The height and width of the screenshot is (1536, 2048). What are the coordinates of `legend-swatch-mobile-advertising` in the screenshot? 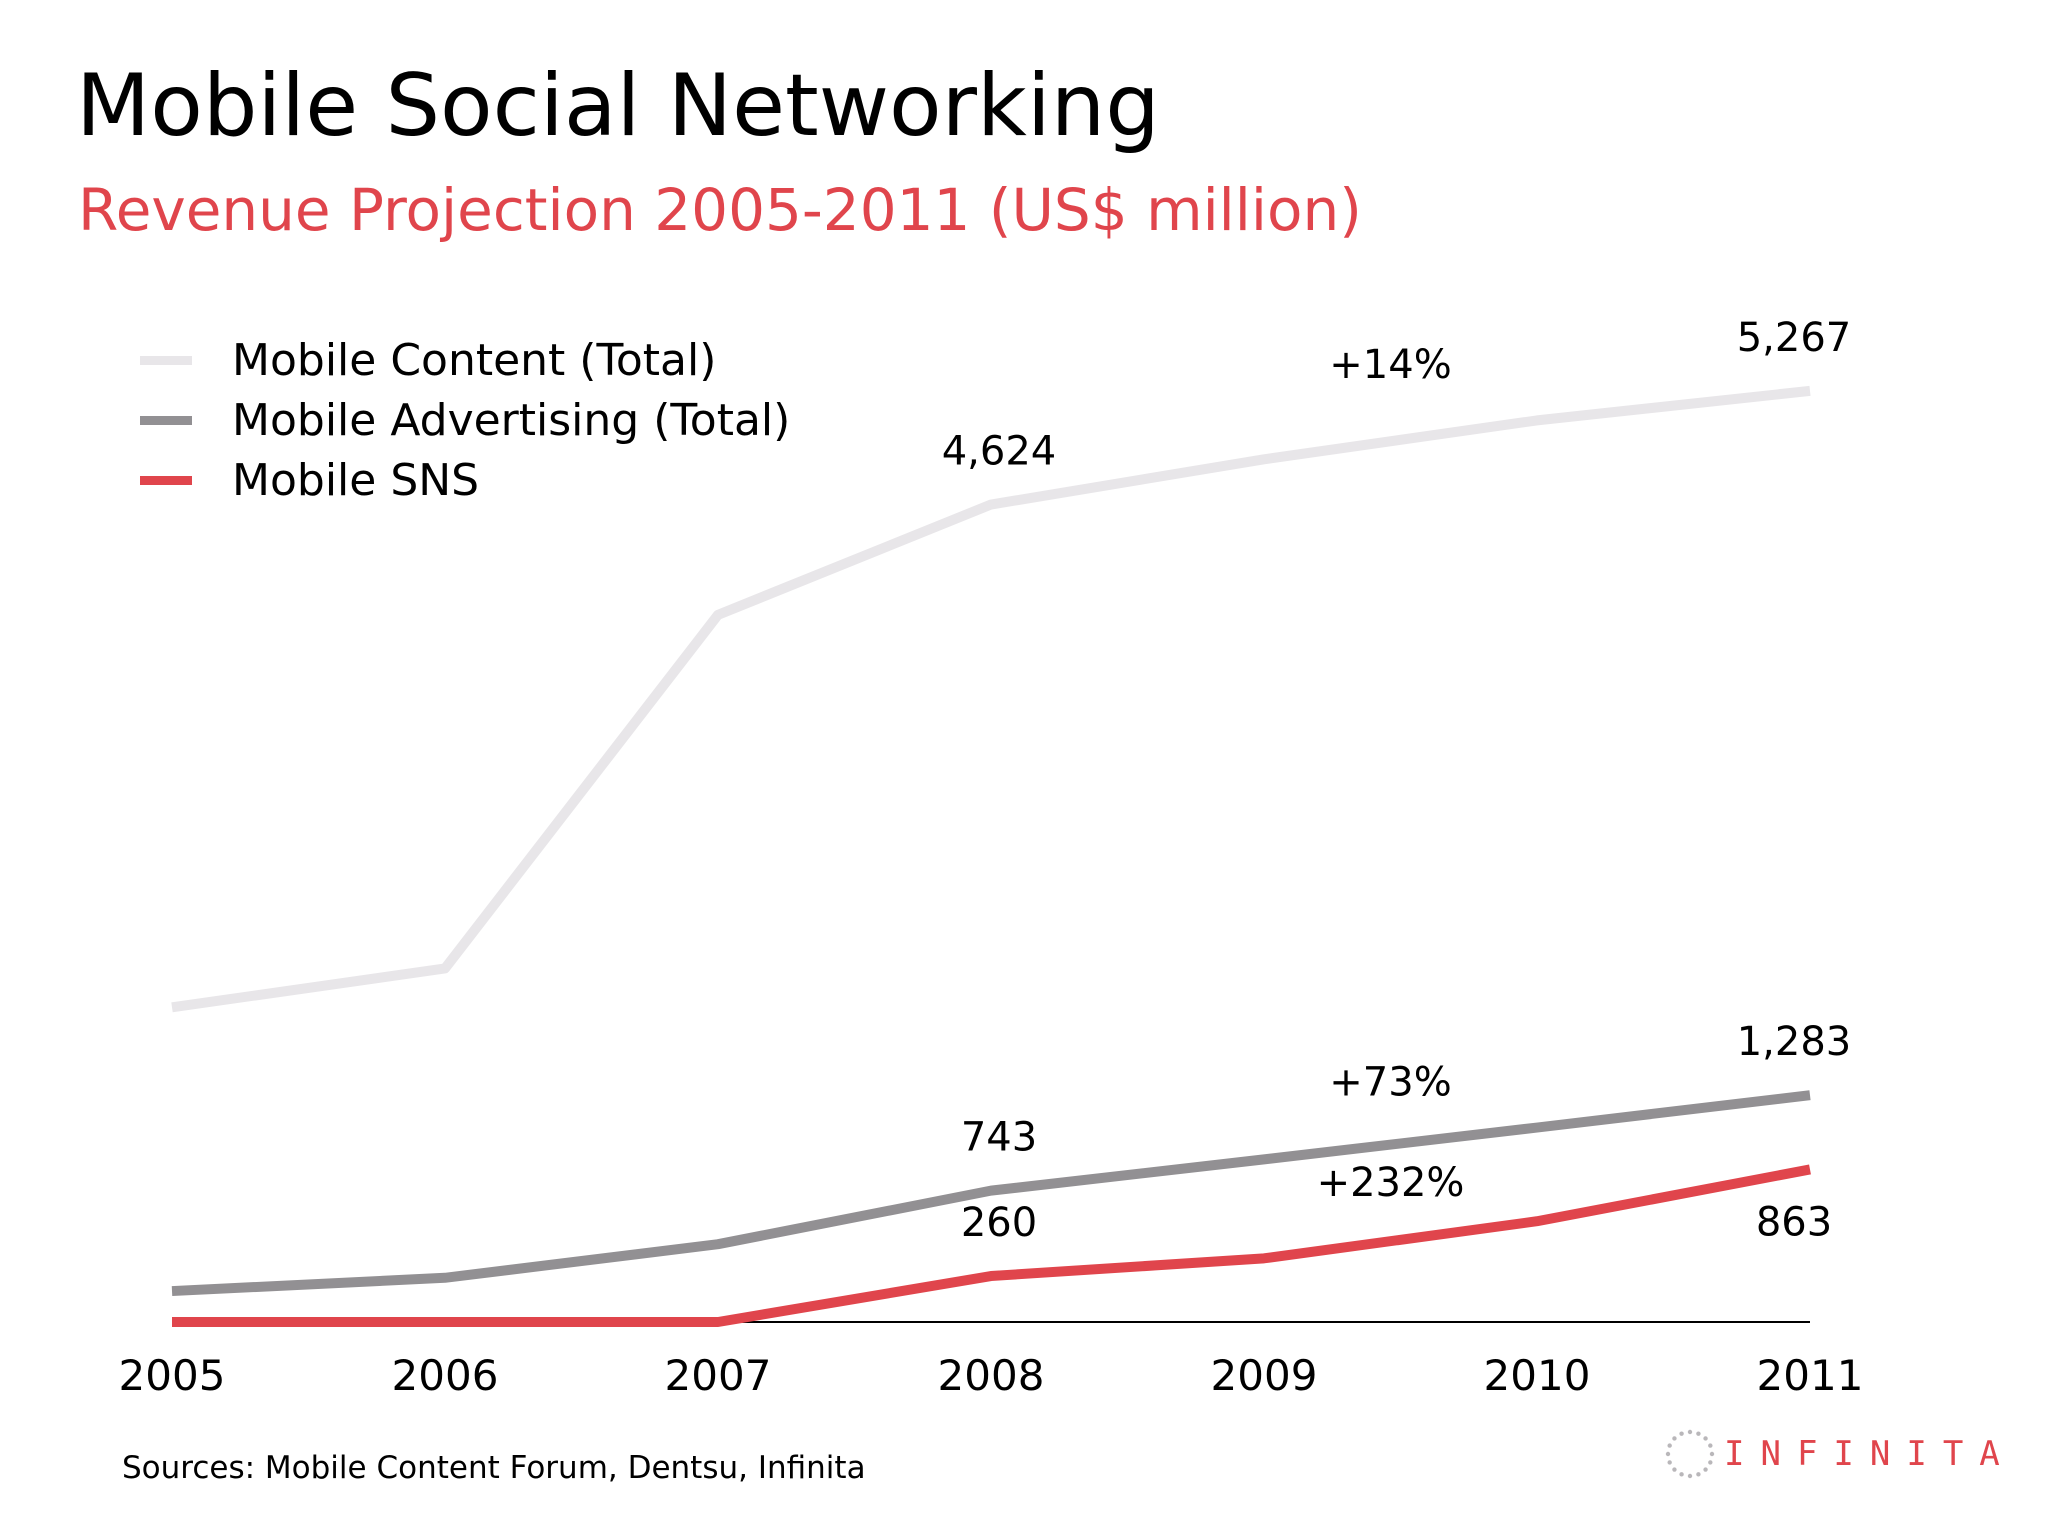 It's located at (166, 420).